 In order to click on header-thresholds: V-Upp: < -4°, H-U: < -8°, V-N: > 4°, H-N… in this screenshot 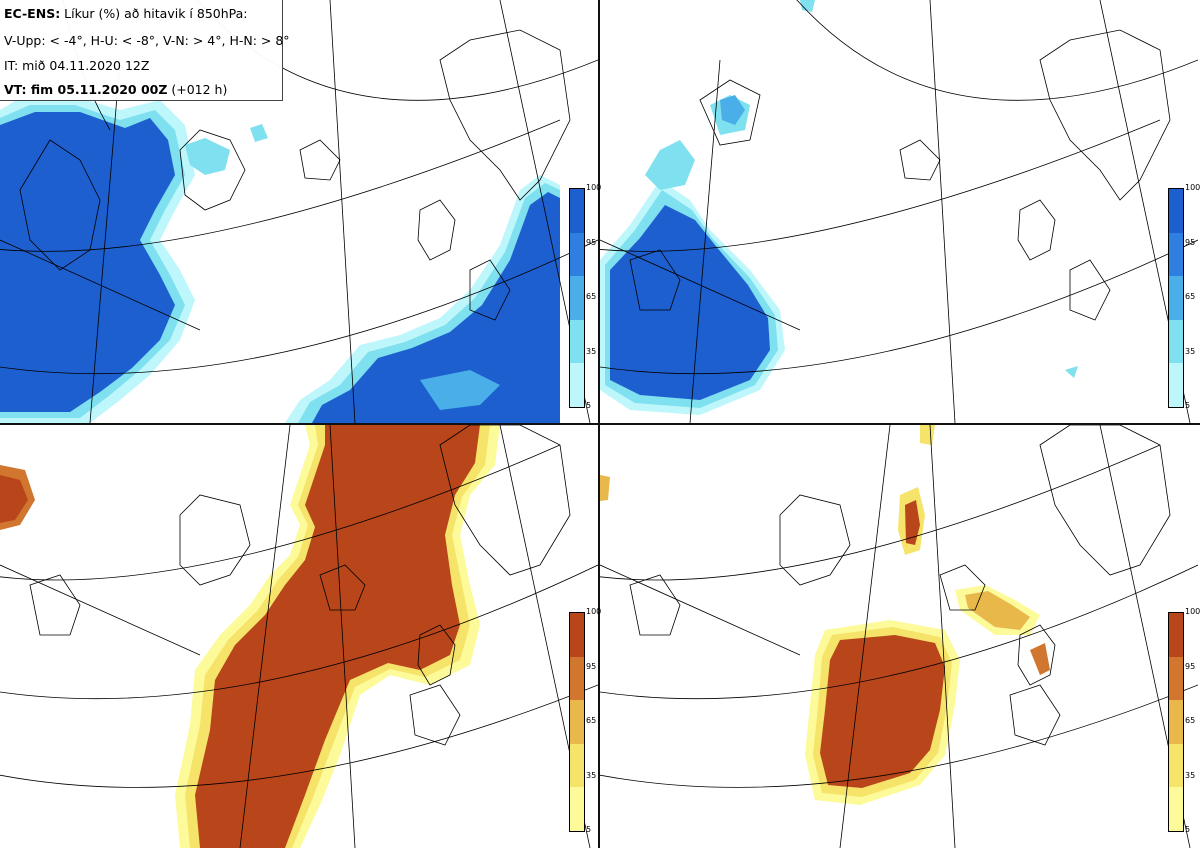, I will do `click(147, 40)`.